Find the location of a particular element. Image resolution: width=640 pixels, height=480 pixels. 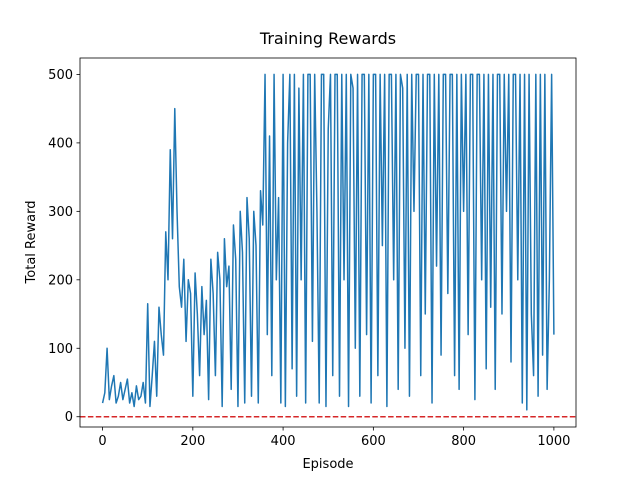

y-tick-label: 400 is located at coordinates (60, 143).